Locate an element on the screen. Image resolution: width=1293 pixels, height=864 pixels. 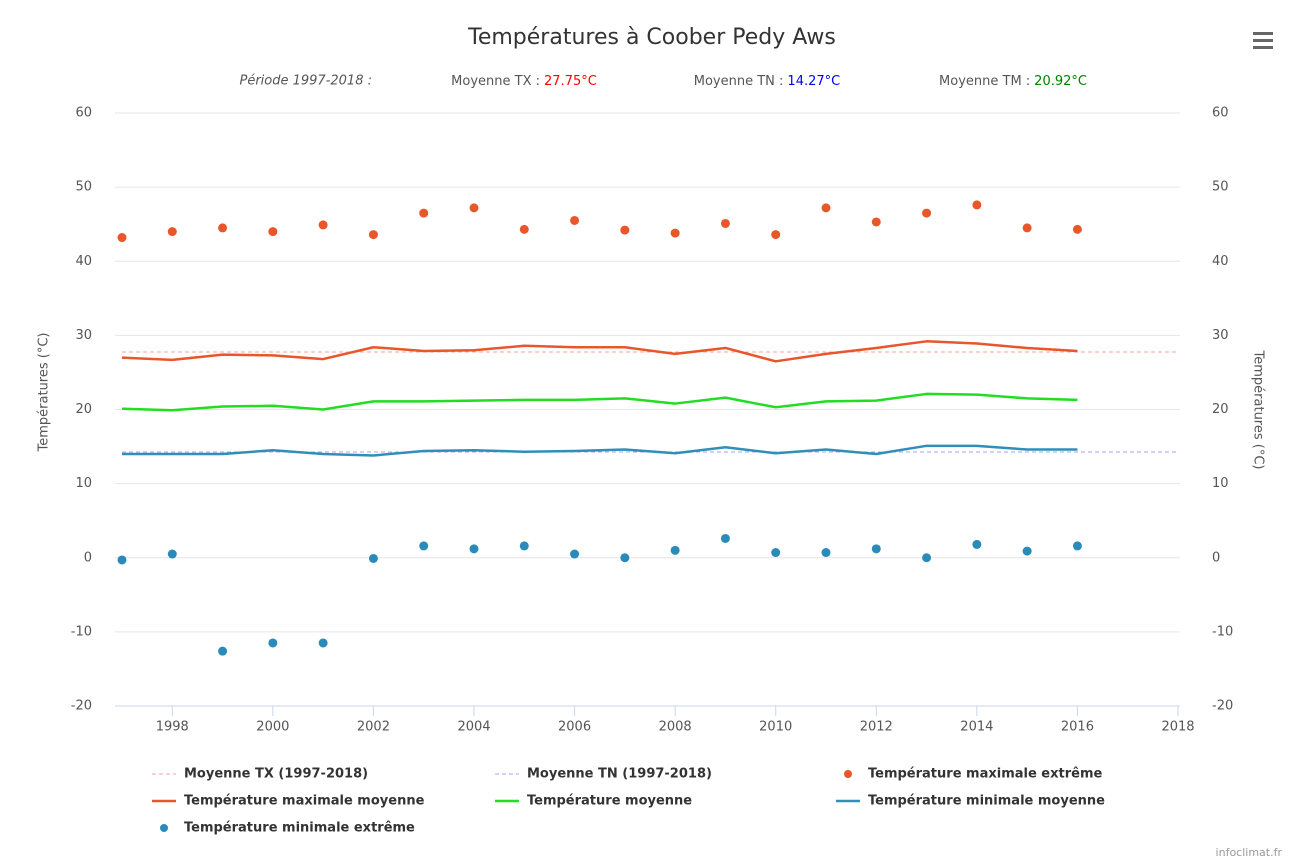
y2-axis-label: Températures (°C) is located at coordinates (1258, 410).